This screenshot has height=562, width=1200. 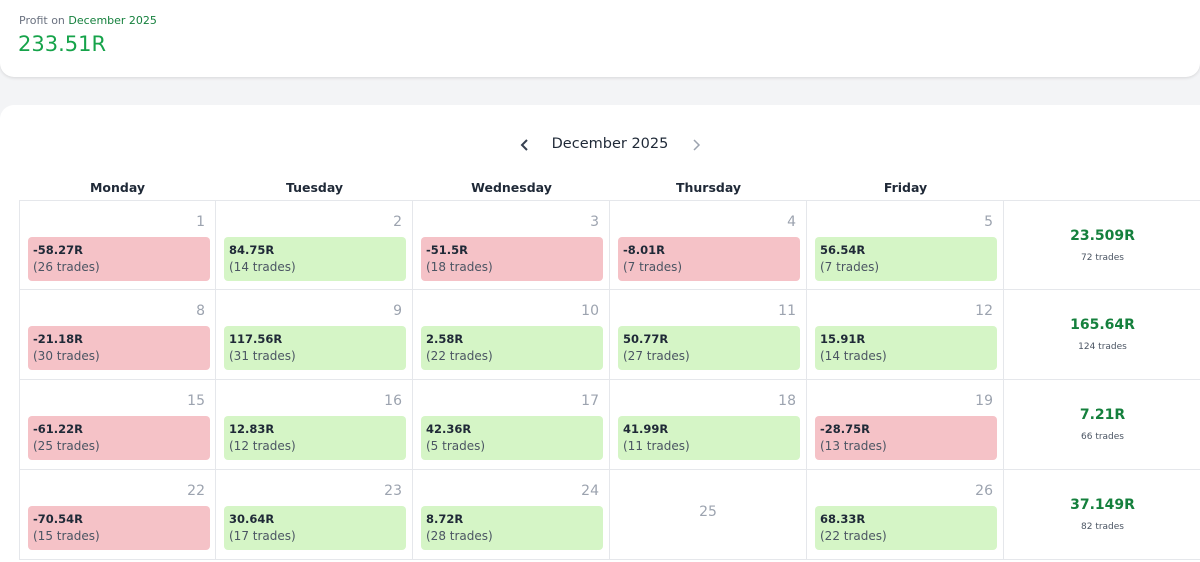 What do you see at coordinates (315, 259) in the screenshot?
I see `day-result: 84.75R (14 trades)` at bounding box center [315, 259].